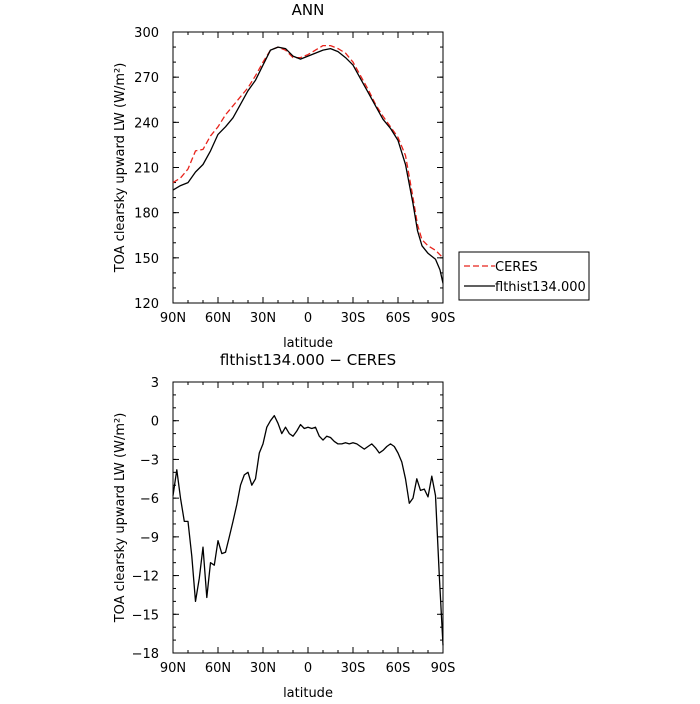 The image size is (700, 704). What do you see at coordinates (308, 360) in the screenshot?
I see `chart-title: flthist134.000 − CERES` at bounding box center [308, 360].